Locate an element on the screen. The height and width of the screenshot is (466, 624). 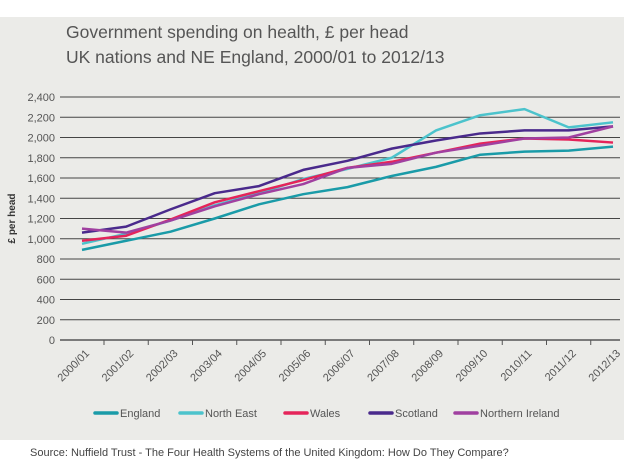
legend-label: England is located at coordinates (140, 414).